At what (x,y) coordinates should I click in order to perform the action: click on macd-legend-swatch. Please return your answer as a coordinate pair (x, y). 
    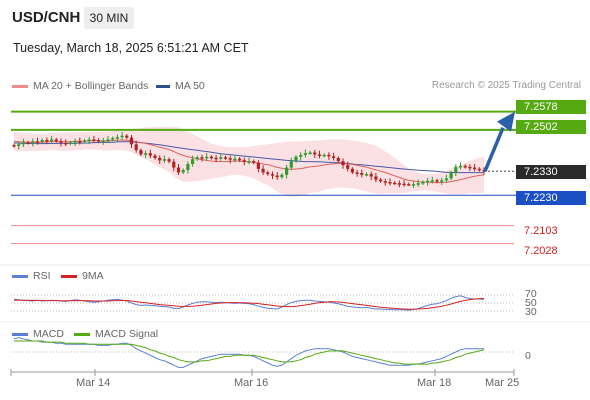
    Looking at the image, I should click on (20, 334).